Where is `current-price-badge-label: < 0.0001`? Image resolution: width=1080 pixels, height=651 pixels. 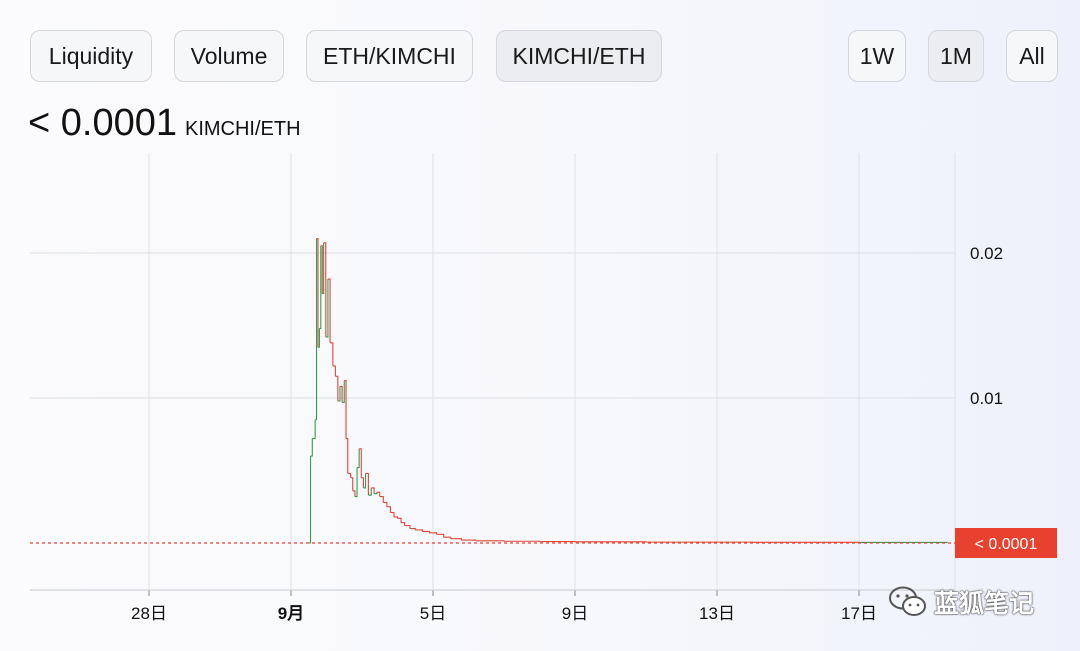
current-price-badge-label: < 0.0001 is located at coordinates (1006, 544).